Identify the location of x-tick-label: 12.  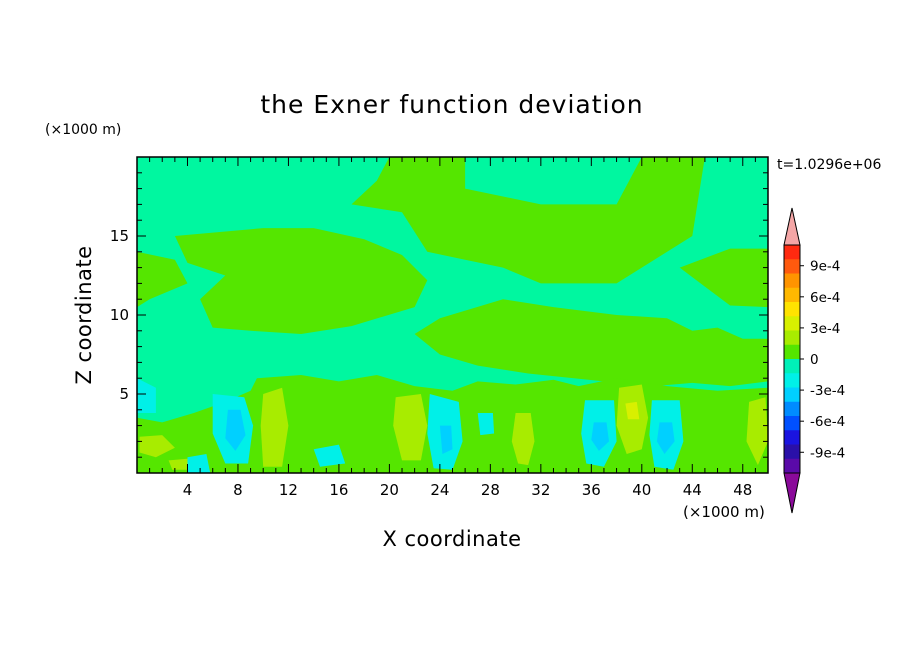
(288, 490).